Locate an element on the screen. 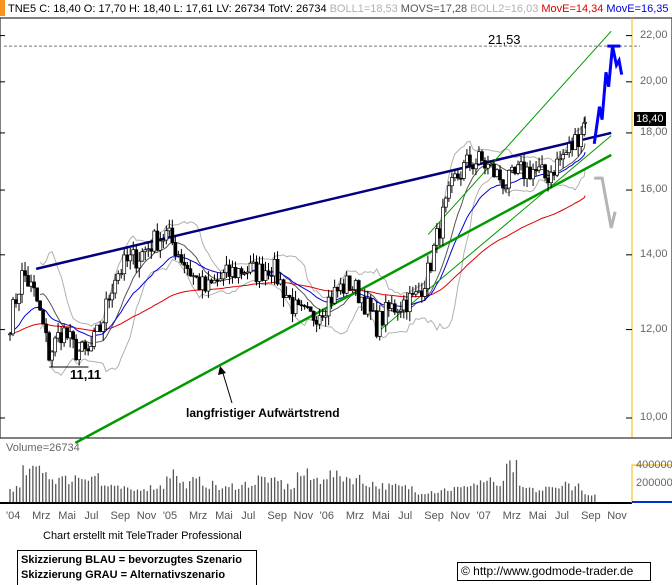  close-value: C: 18,40 is located at coordinates (60, 9).